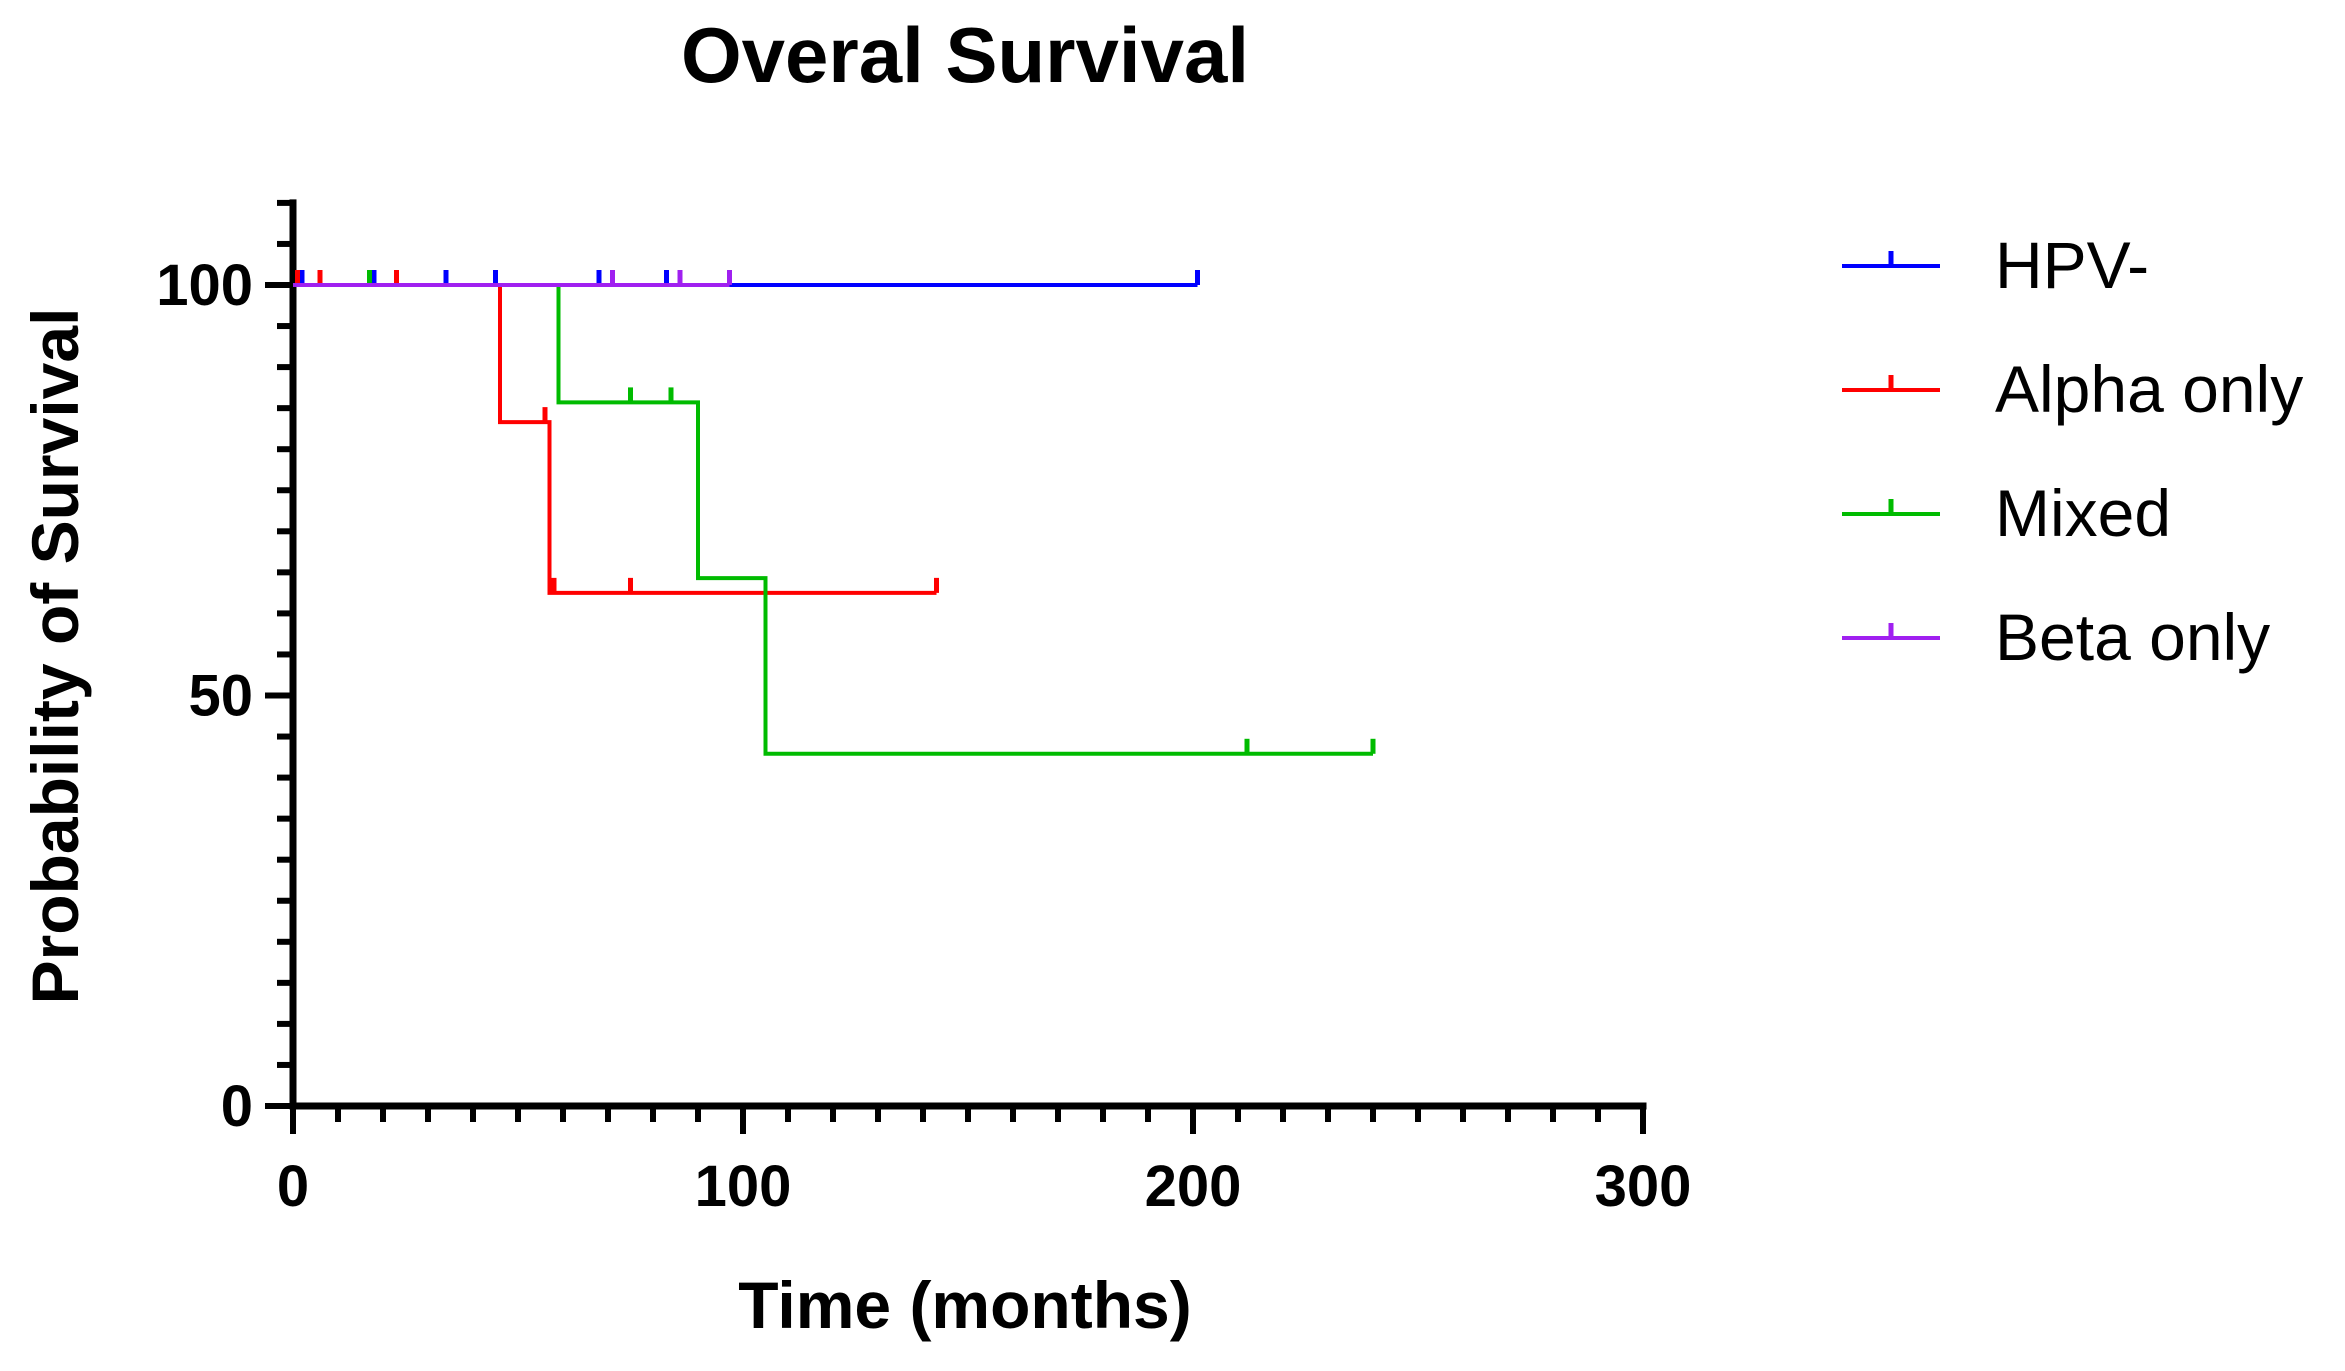 This screenshot has width=2345, height=1371. I want to click on legend-label-hpv: HPV-, so click(2072, 265).